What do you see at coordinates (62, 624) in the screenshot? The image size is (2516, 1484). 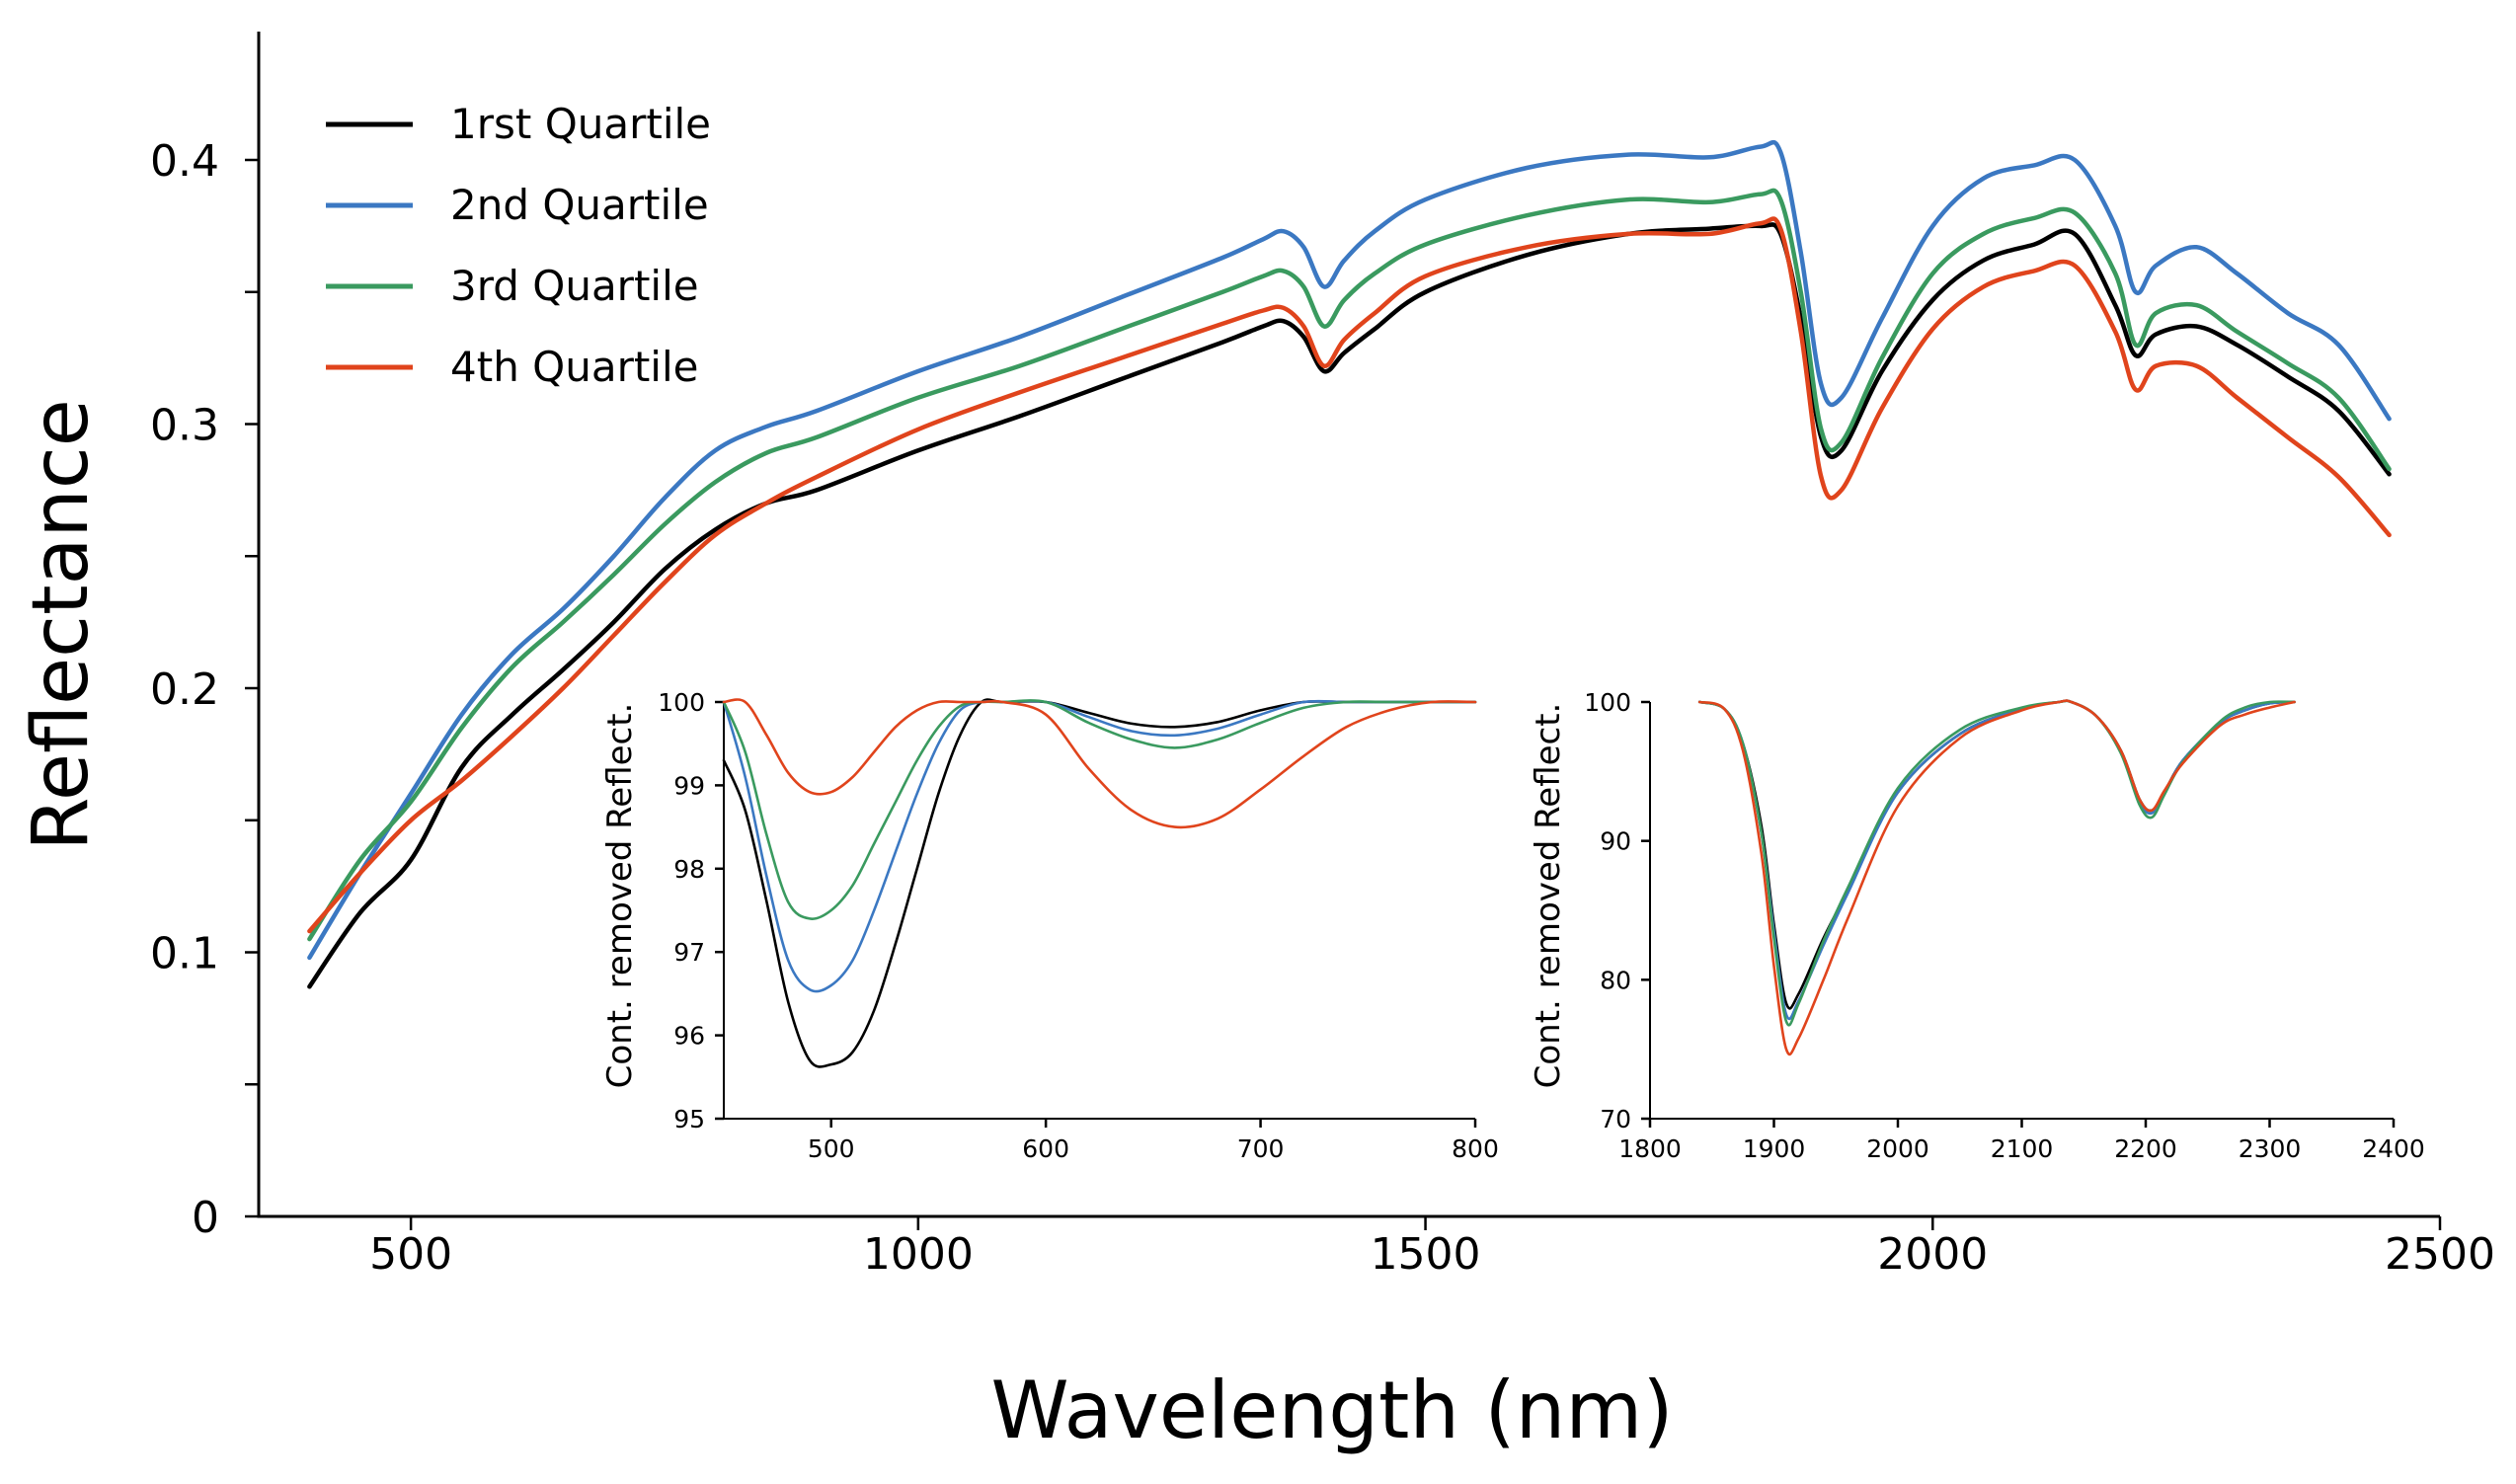 I see `y-axis-label: Reflectance` at bounding box center [62, 624].